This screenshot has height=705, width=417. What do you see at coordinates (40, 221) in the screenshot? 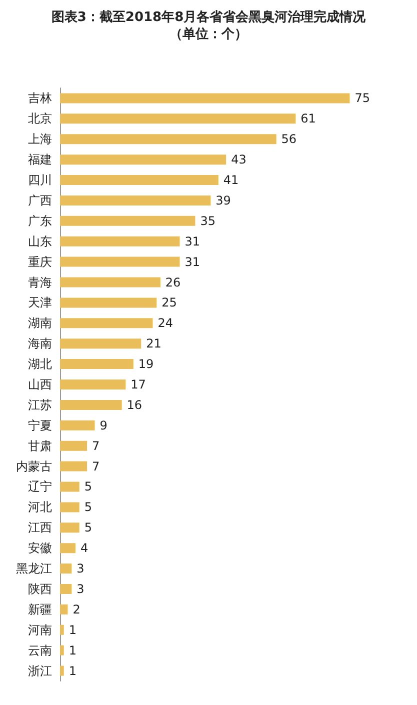
I see `y-tick-label: 广东` at bounding box center [40, 221].